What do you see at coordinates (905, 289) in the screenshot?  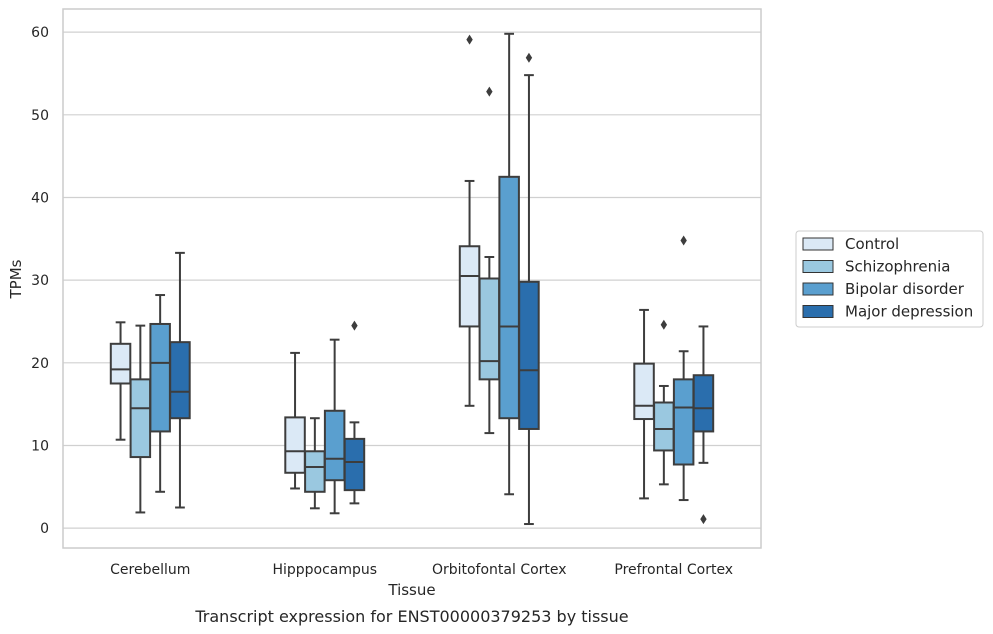 I see `legend-label-3: Bipolar disorder` at bounding box center [905, 289].